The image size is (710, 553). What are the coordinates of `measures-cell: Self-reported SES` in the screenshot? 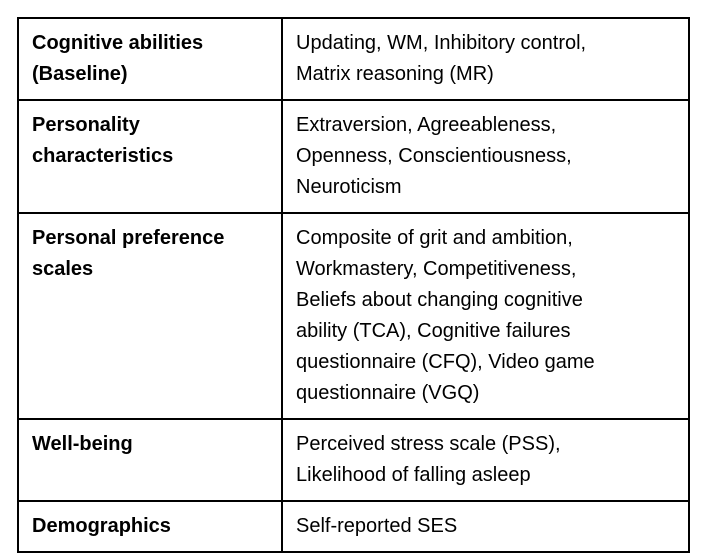 It's located at (485, 526).